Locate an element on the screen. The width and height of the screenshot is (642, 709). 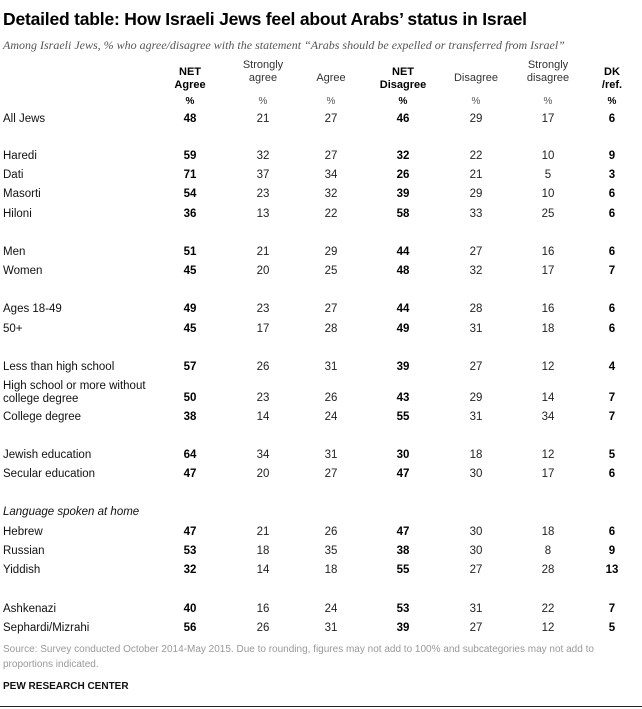
table-cell: 56 is located at coordinates (190, 628).